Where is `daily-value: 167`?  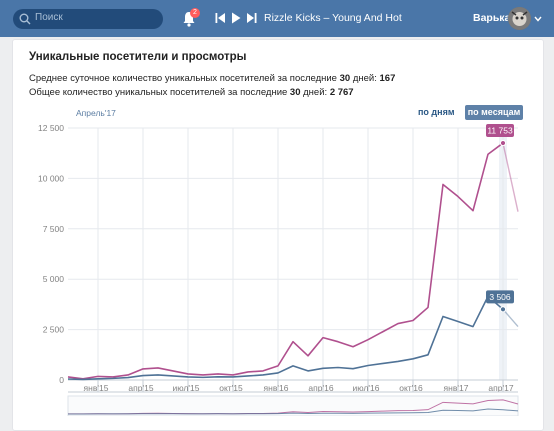
daily-value: 167 is located at coordinates (387, 78).